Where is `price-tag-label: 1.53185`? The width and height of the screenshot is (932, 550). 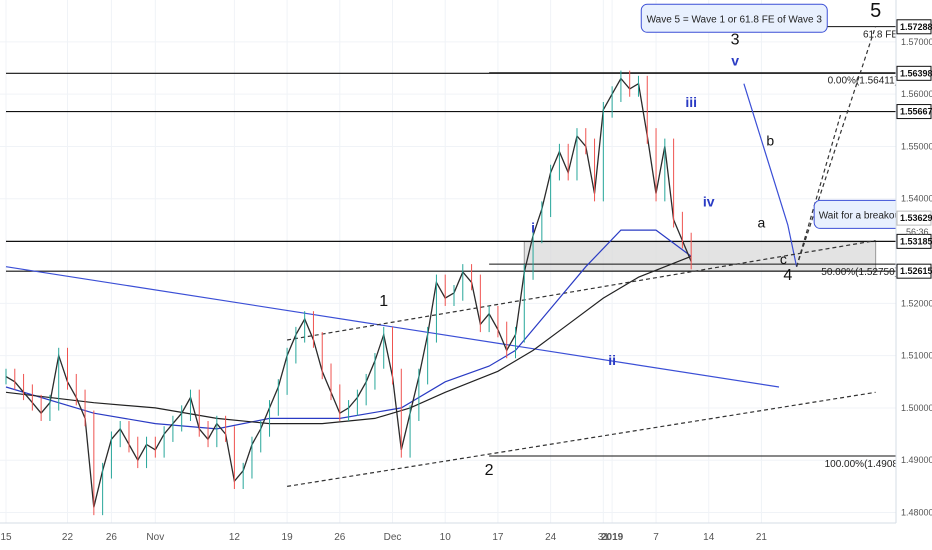
price-tag-label: 1.53185 is located at coordinates (916, 241).